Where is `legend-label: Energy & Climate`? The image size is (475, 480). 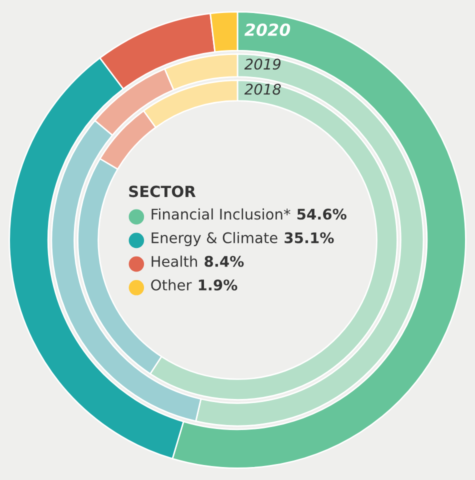 legend-label: Energy & Climate is located at coordinates (215, 239).